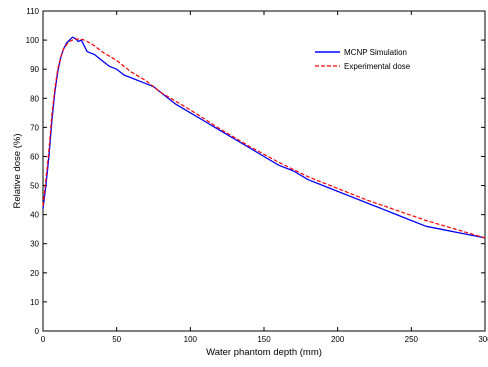 Image resolution: width=488 pixels, height=367 pixels. Describe the element at coordinates (264, 352) in the screenshot. I see `x-axis-label: Water phantom depth (mm)` at that location.